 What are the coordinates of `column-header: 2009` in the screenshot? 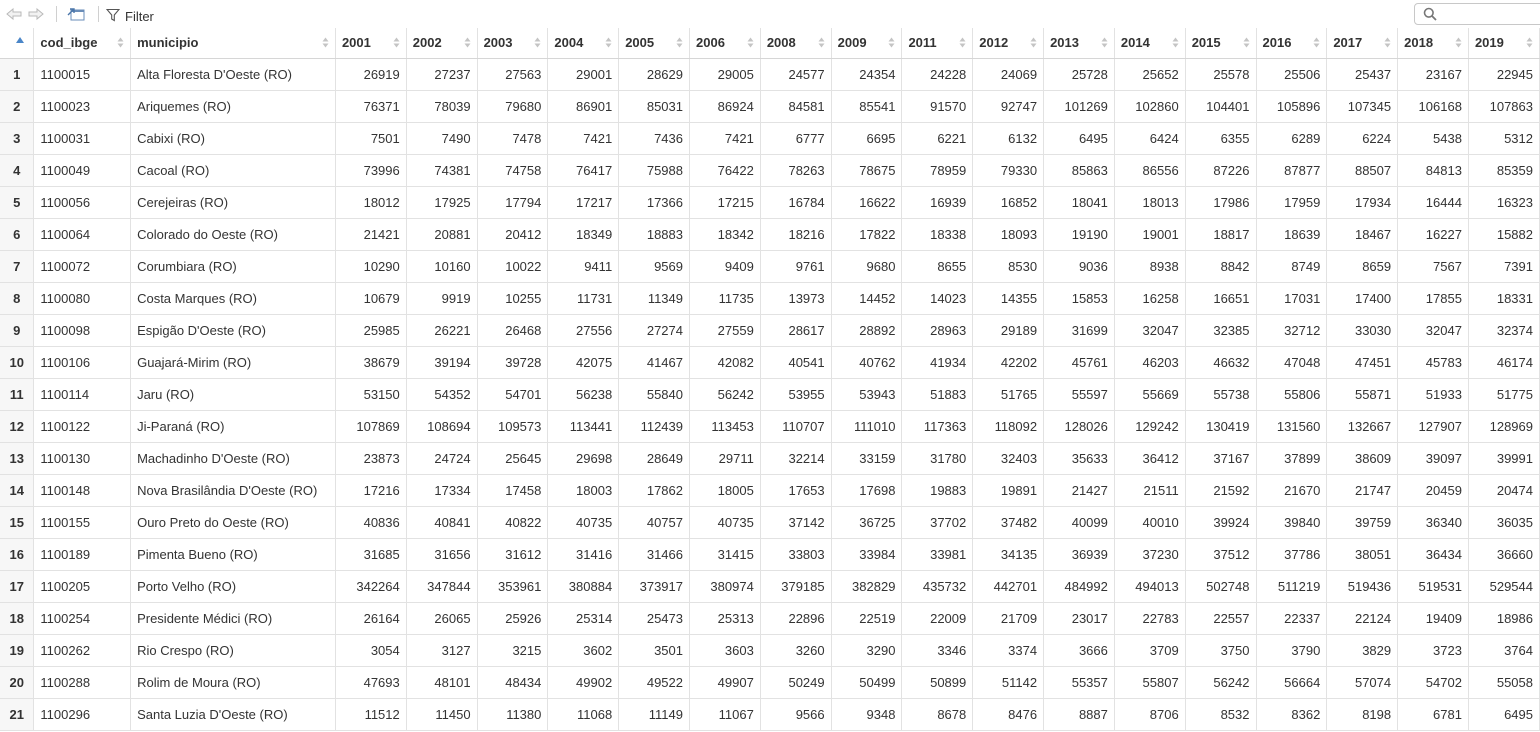 It's located at (867, 43).